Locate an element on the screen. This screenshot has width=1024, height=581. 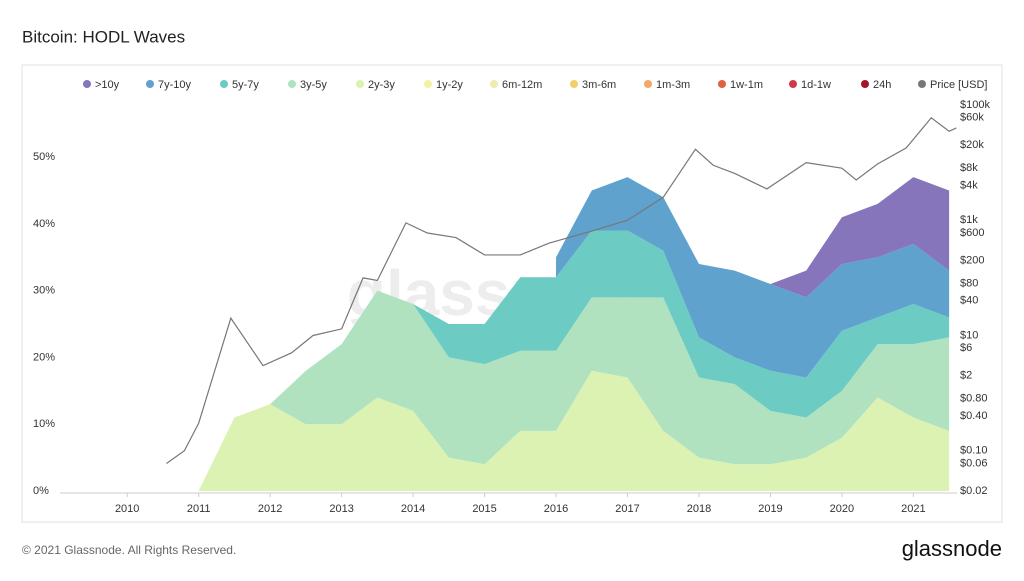
footer: © 2021 Glassnode. All Rights Reserved. is located at coordinates (129, 550).